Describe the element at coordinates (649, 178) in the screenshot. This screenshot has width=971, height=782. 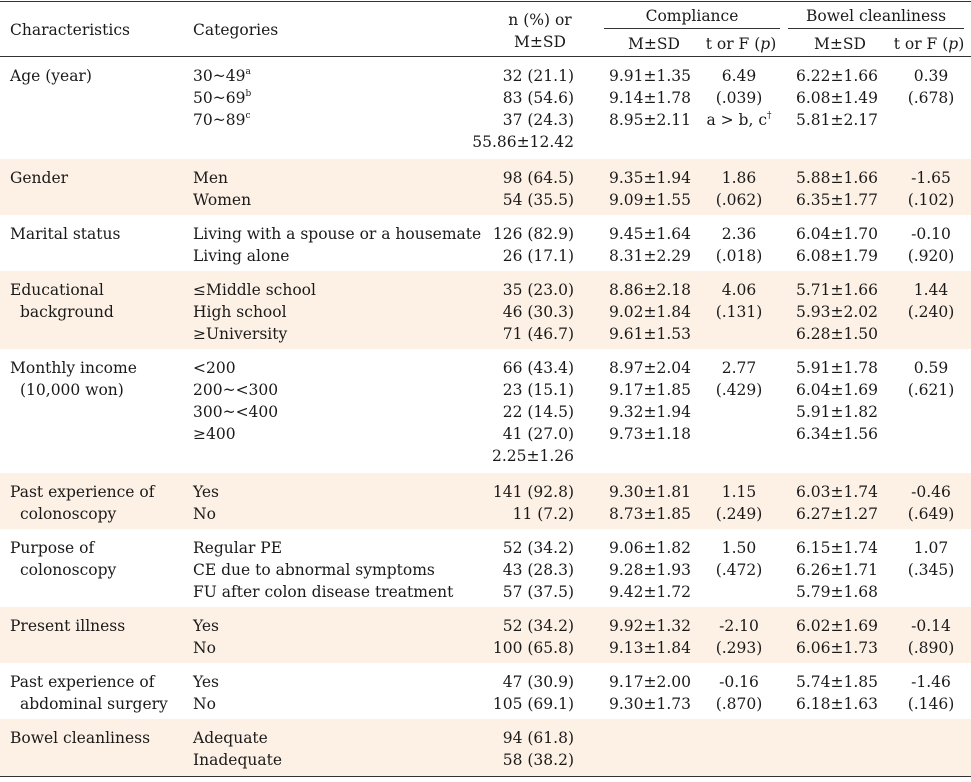
I see `compliance-msd: 9.35±1.94` at that location.